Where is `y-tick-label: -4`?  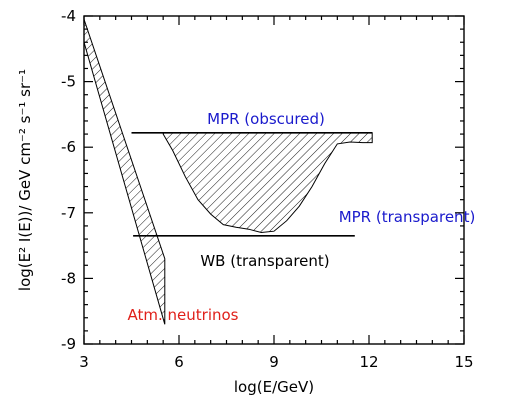 y-tick-label: -4 is located at coordinates (68, 16).